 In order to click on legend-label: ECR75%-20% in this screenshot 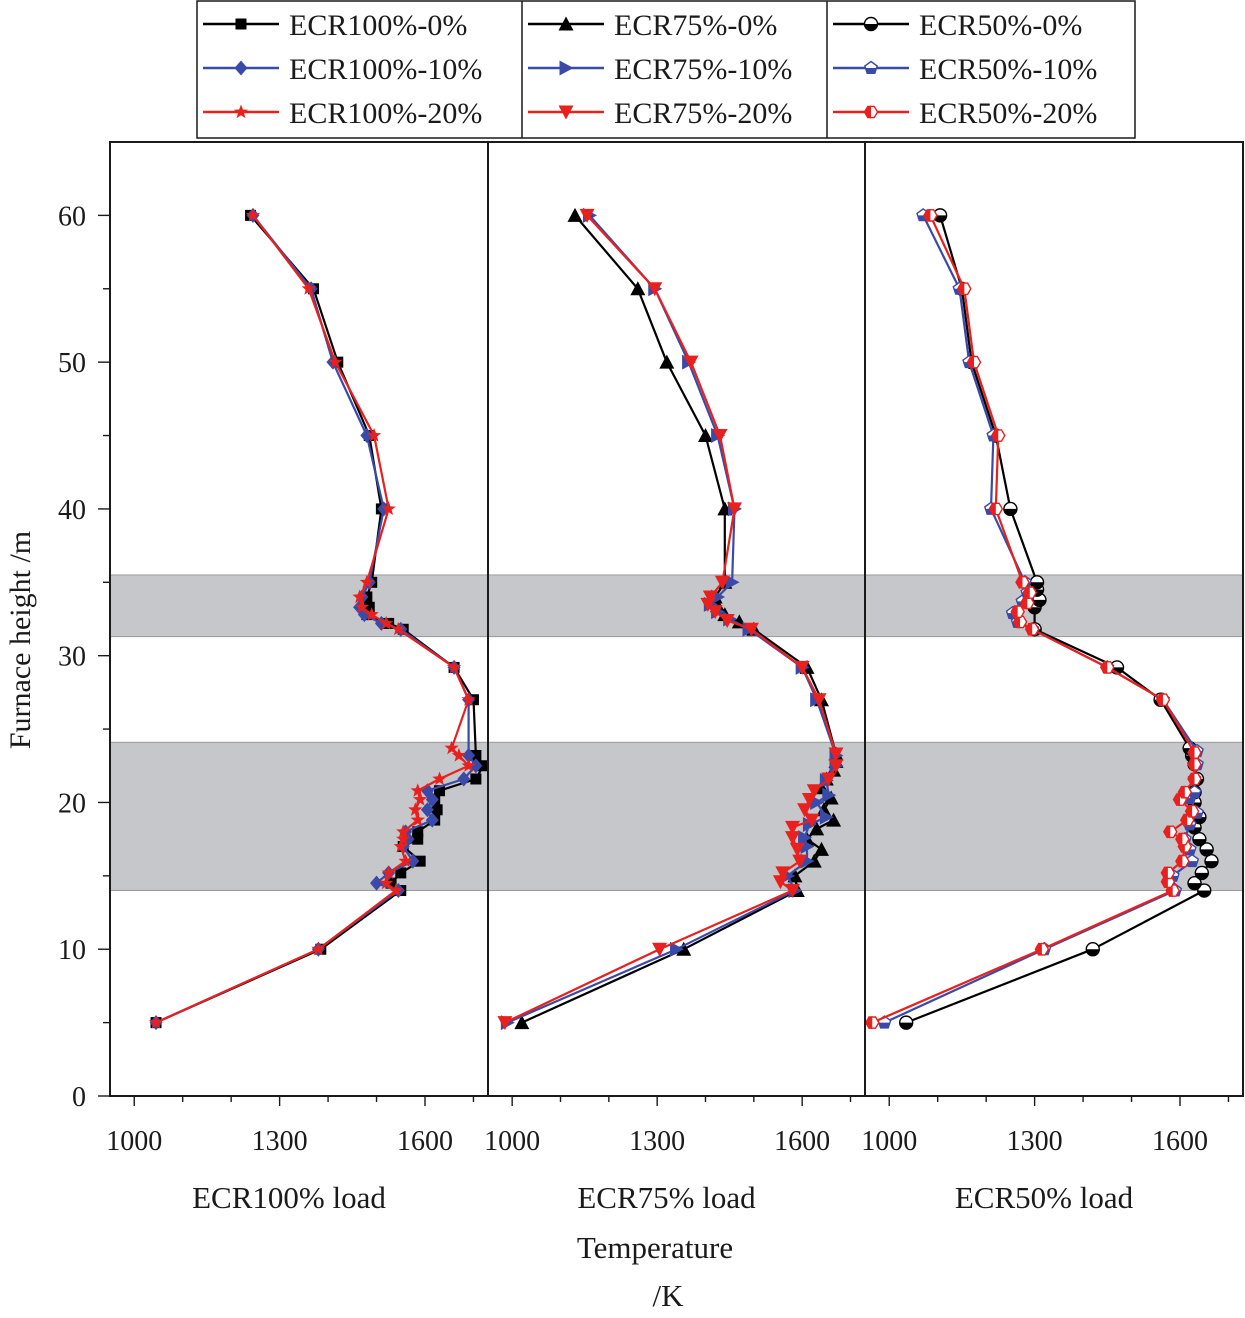, I will do `click(703, 113)`.